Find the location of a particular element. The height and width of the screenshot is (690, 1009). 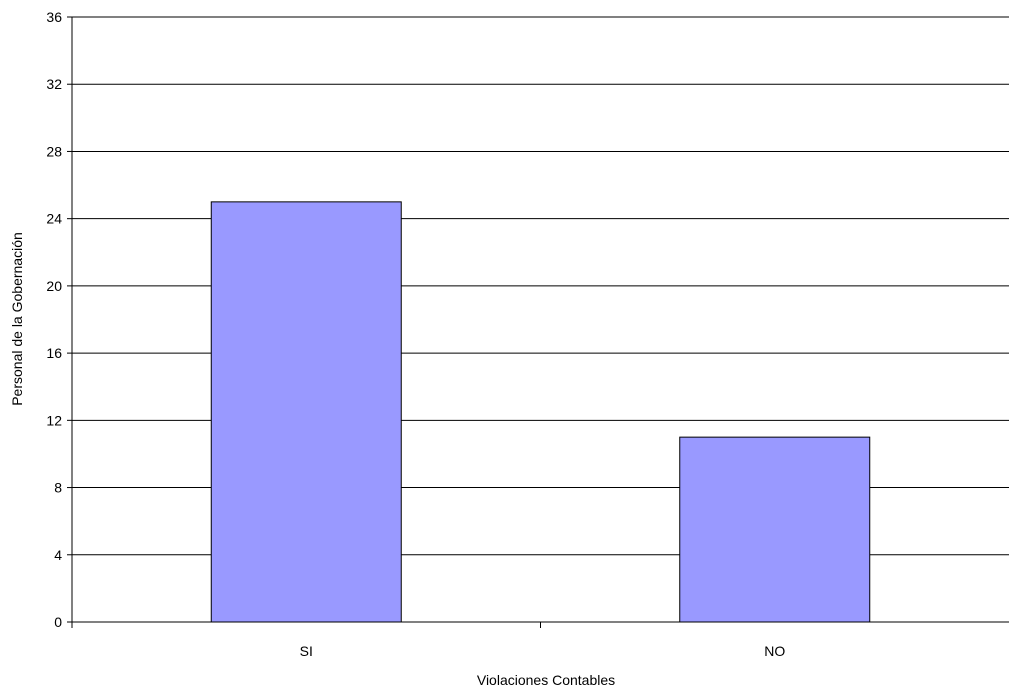

y-tick-label: 24 is located at coordinates (54, 219).